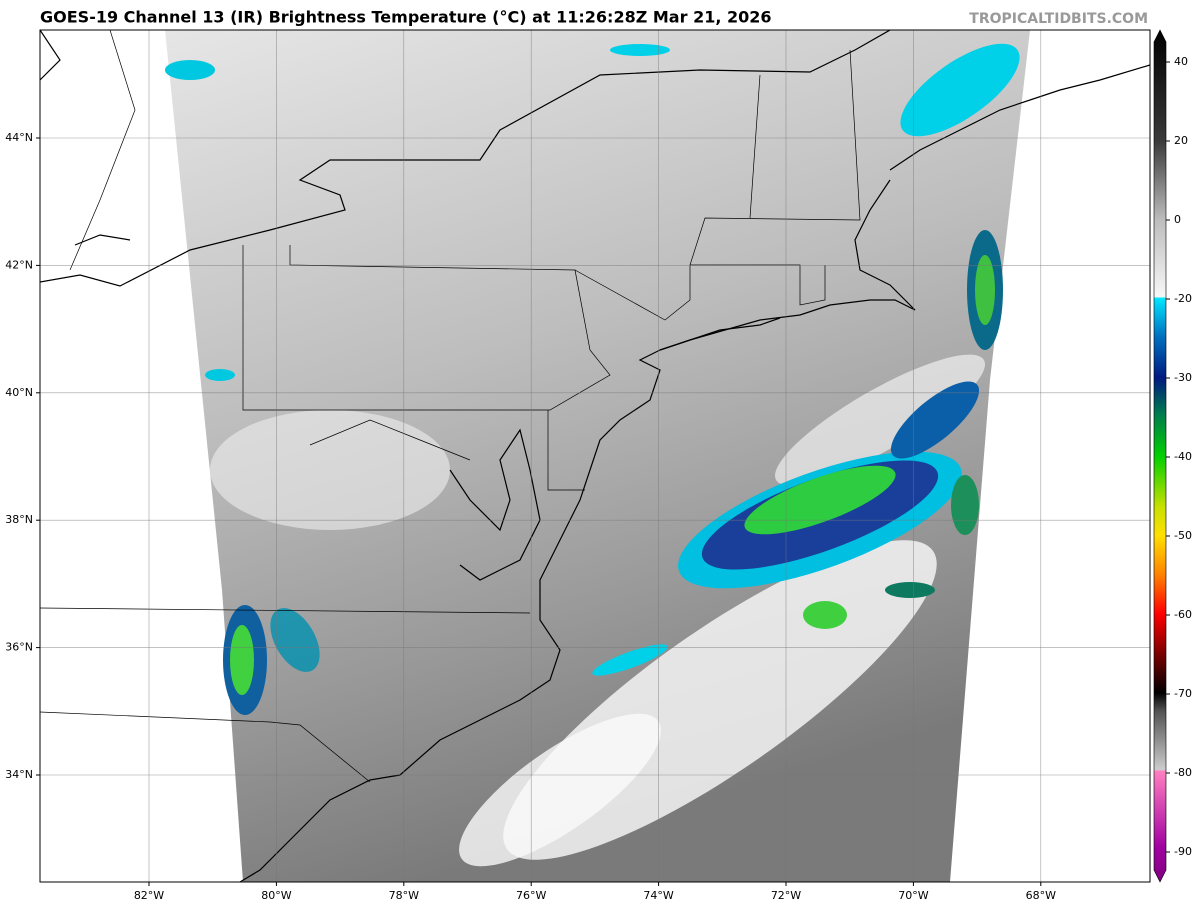 The image size is (1200, 906). I want to click on lon-label: 74°W, so click(658, 895).